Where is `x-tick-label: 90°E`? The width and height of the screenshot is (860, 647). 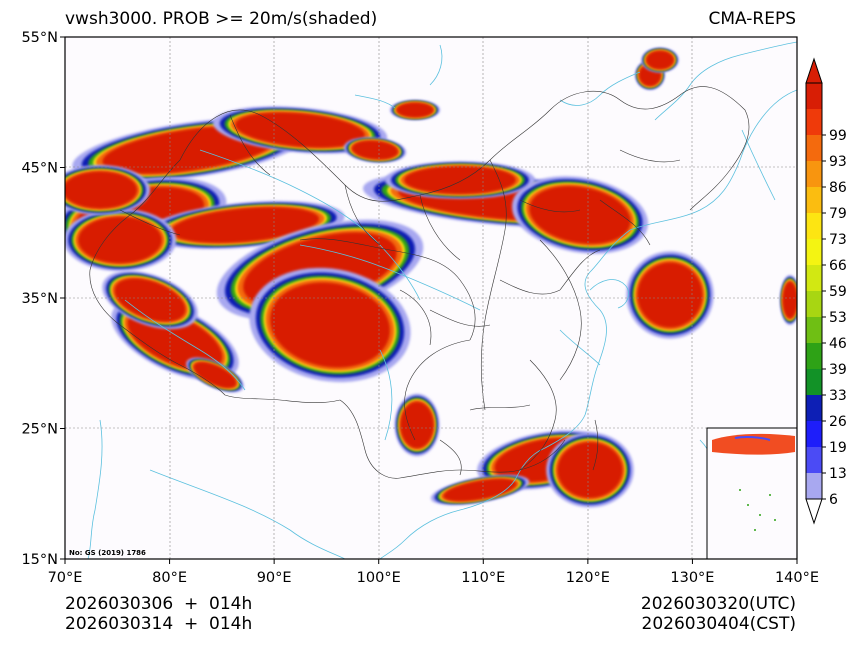 x-tick-label: 90°E is located at coordinates (274, 578).